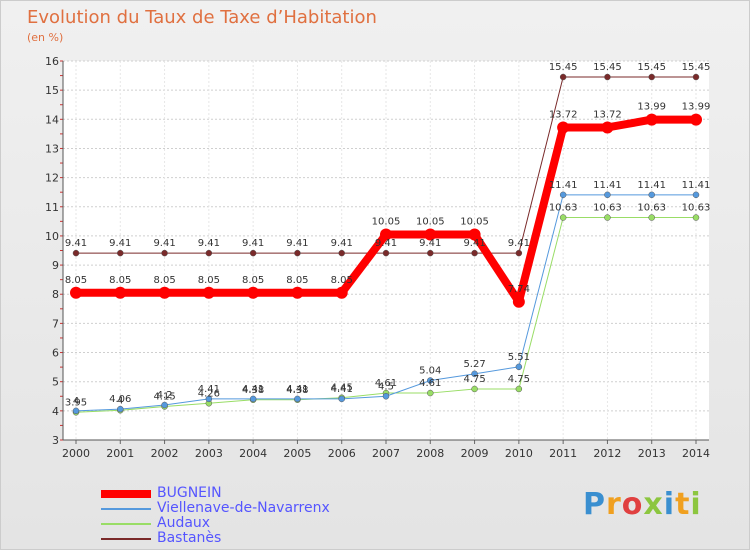 The width and height of the screenshot is (750, 551). What do you see at coordinates (52, 90) in the screenshot?
I see `y-tick-label: 15` at bounding box center [52, 90].